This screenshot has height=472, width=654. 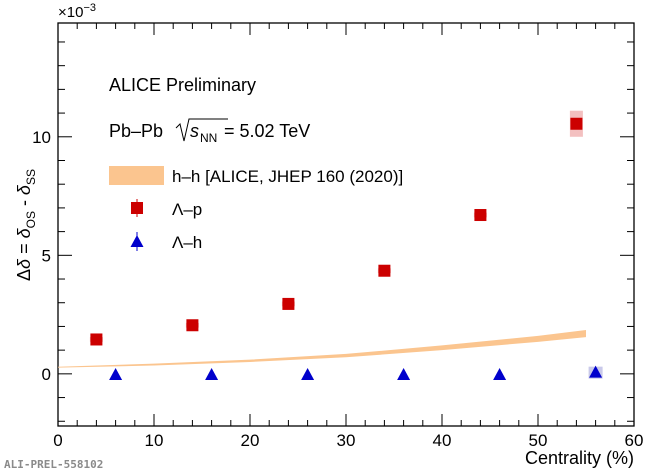 I want to click on annotation-preliminary: ALICE Preliminary, so click(x=182, y=85).